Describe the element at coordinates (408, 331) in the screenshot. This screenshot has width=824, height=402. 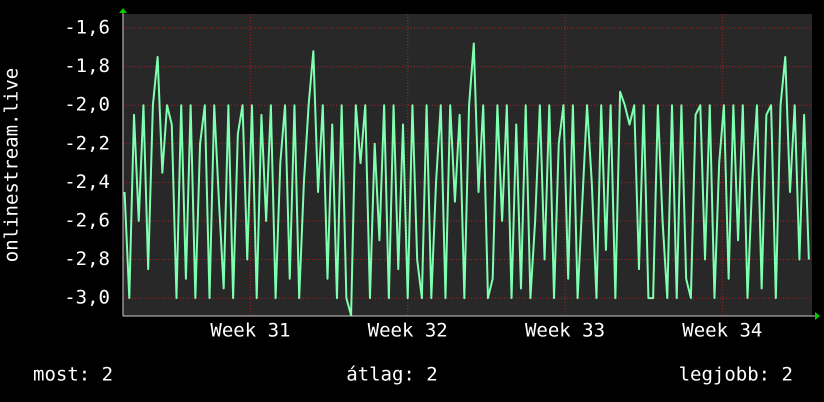
I see `x-tick-label: Week 32` at that location.